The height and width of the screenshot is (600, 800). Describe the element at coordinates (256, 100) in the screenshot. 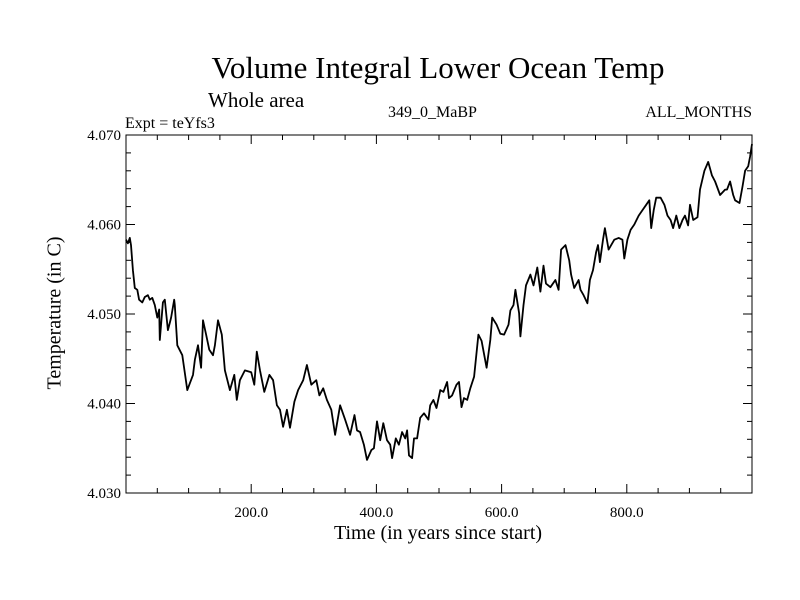

I see `chart-subtitle: Whole area` at that location.